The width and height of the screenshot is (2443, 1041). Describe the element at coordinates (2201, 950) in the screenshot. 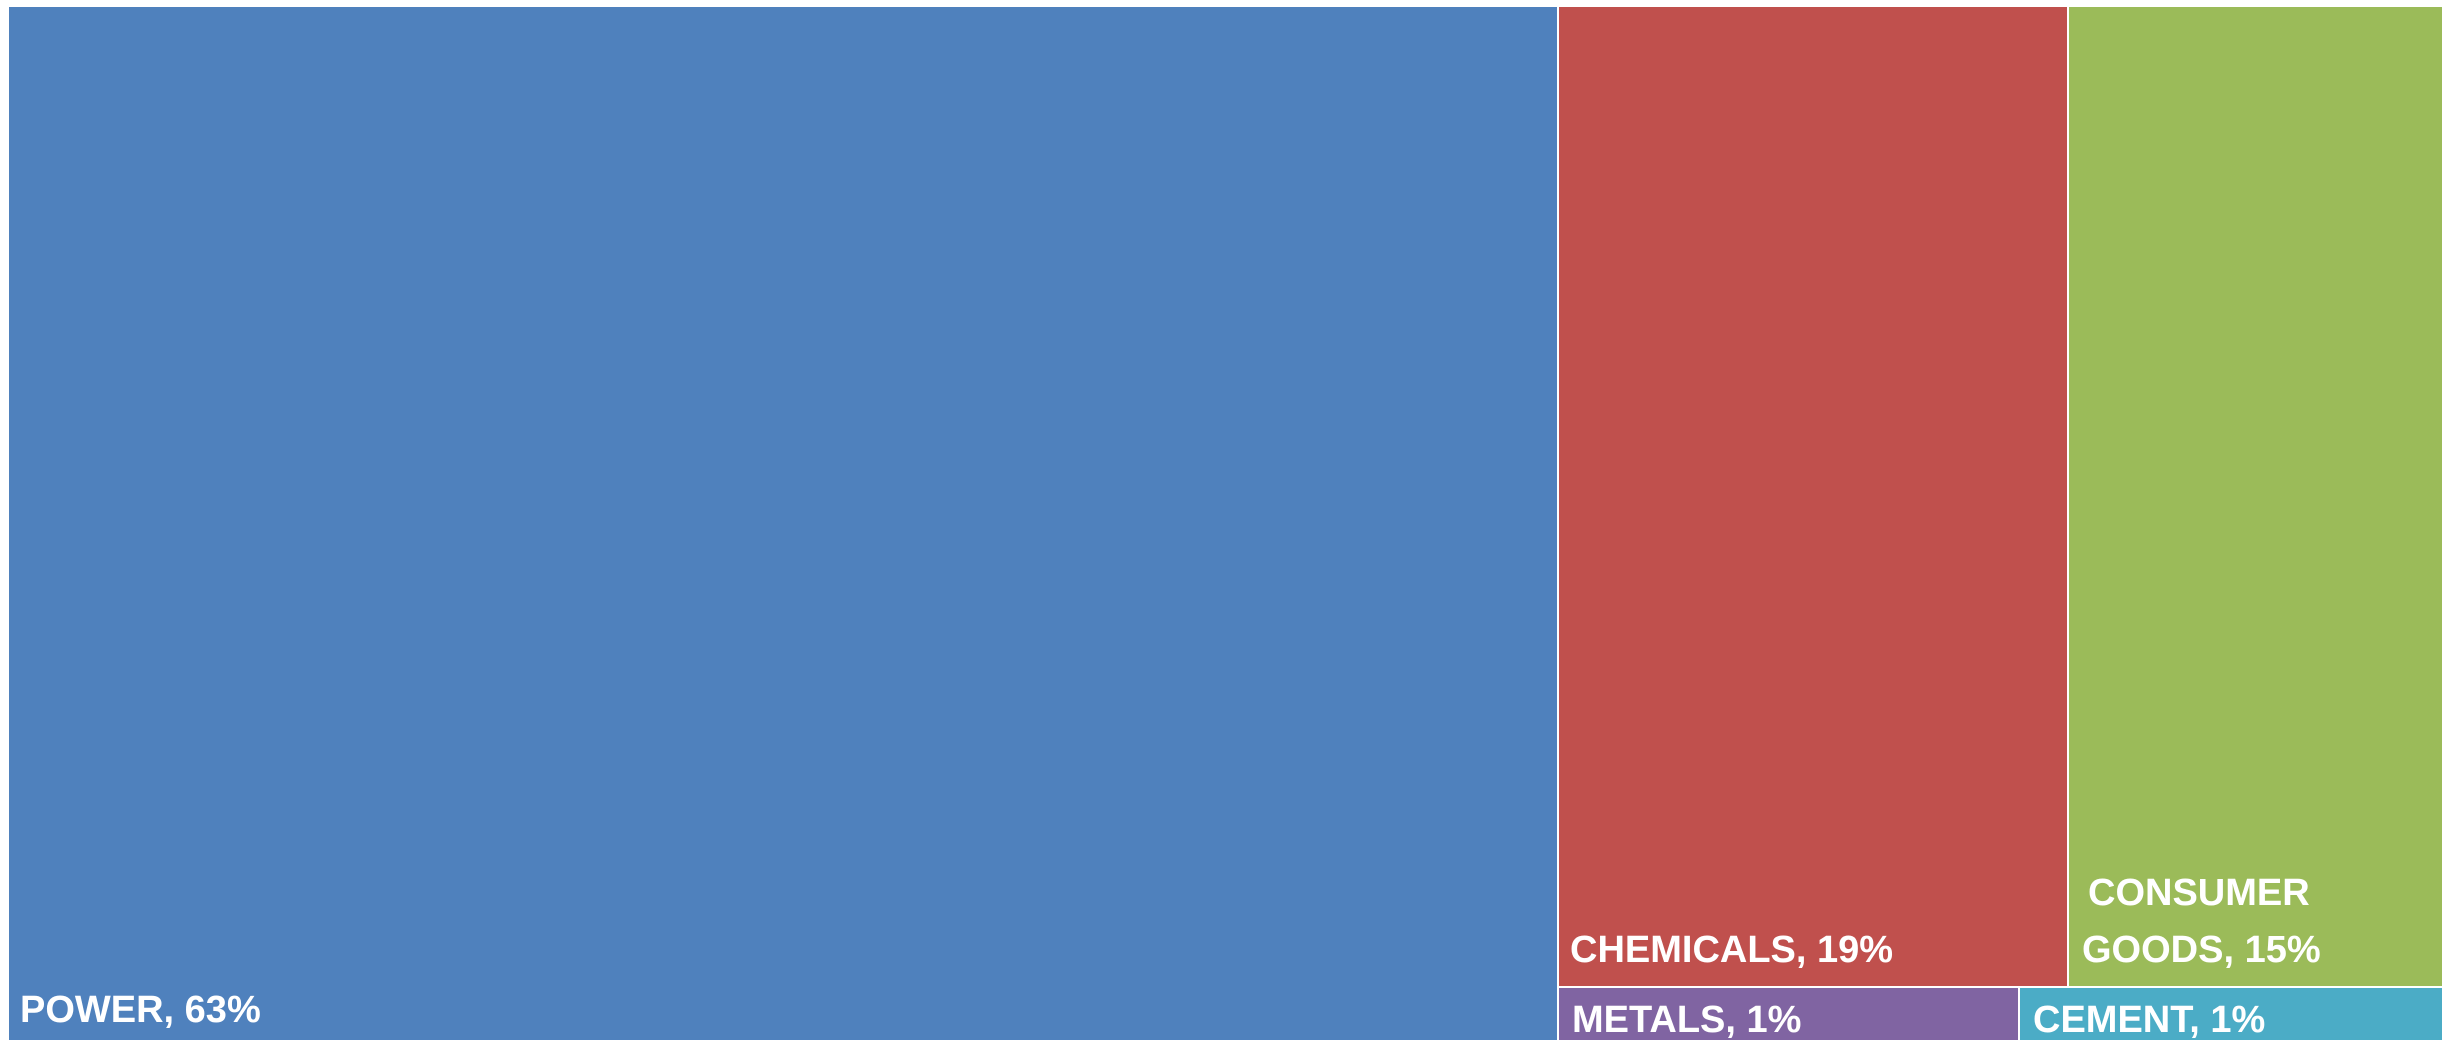

I see `tile-label-consumer-goods-line-2: GOODS, 15%` at that location.